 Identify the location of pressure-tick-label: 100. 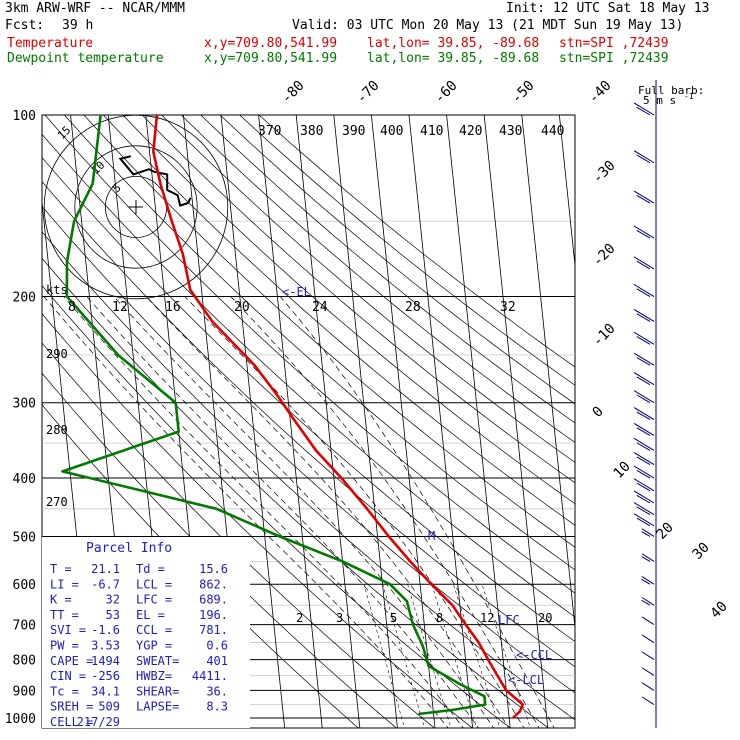
(24, 116).